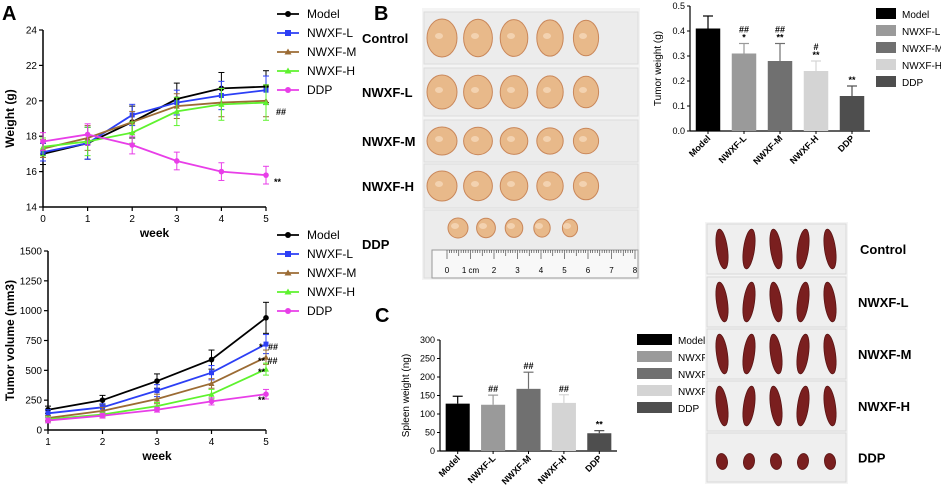  I want to click on legend-swatch-nwxf-l, so click(654, 356).